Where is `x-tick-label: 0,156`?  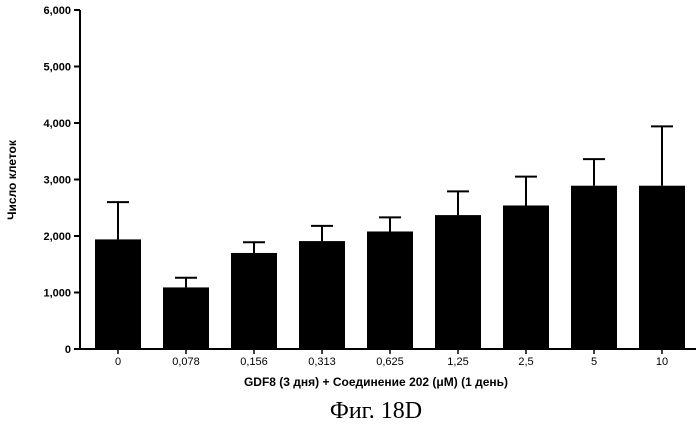
x-tick-label: 0,156 is located at coordinates (254, 362).